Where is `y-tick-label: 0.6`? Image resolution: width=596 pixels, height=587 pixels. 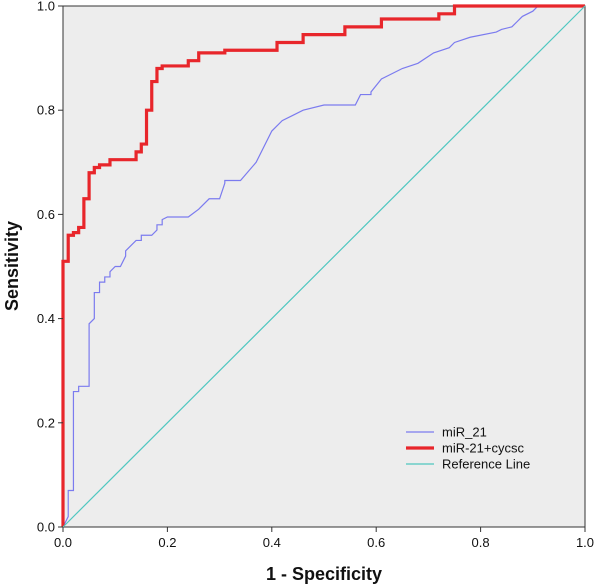
y-tick-label: 0.6 is located at coordinates (46, 214).